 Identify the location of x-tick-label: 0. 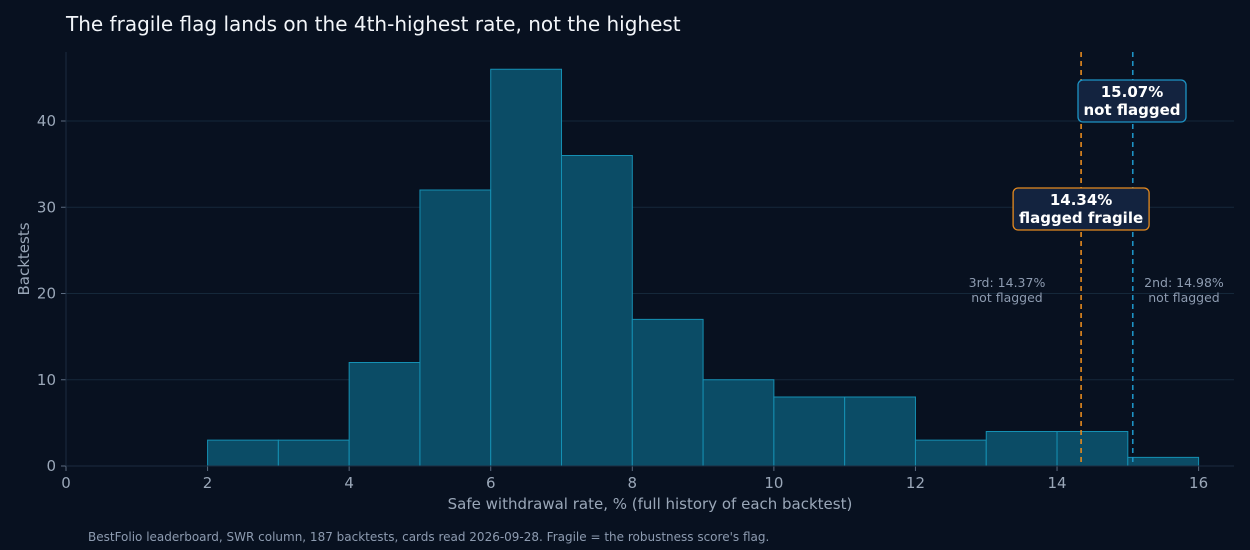
(66, 483).